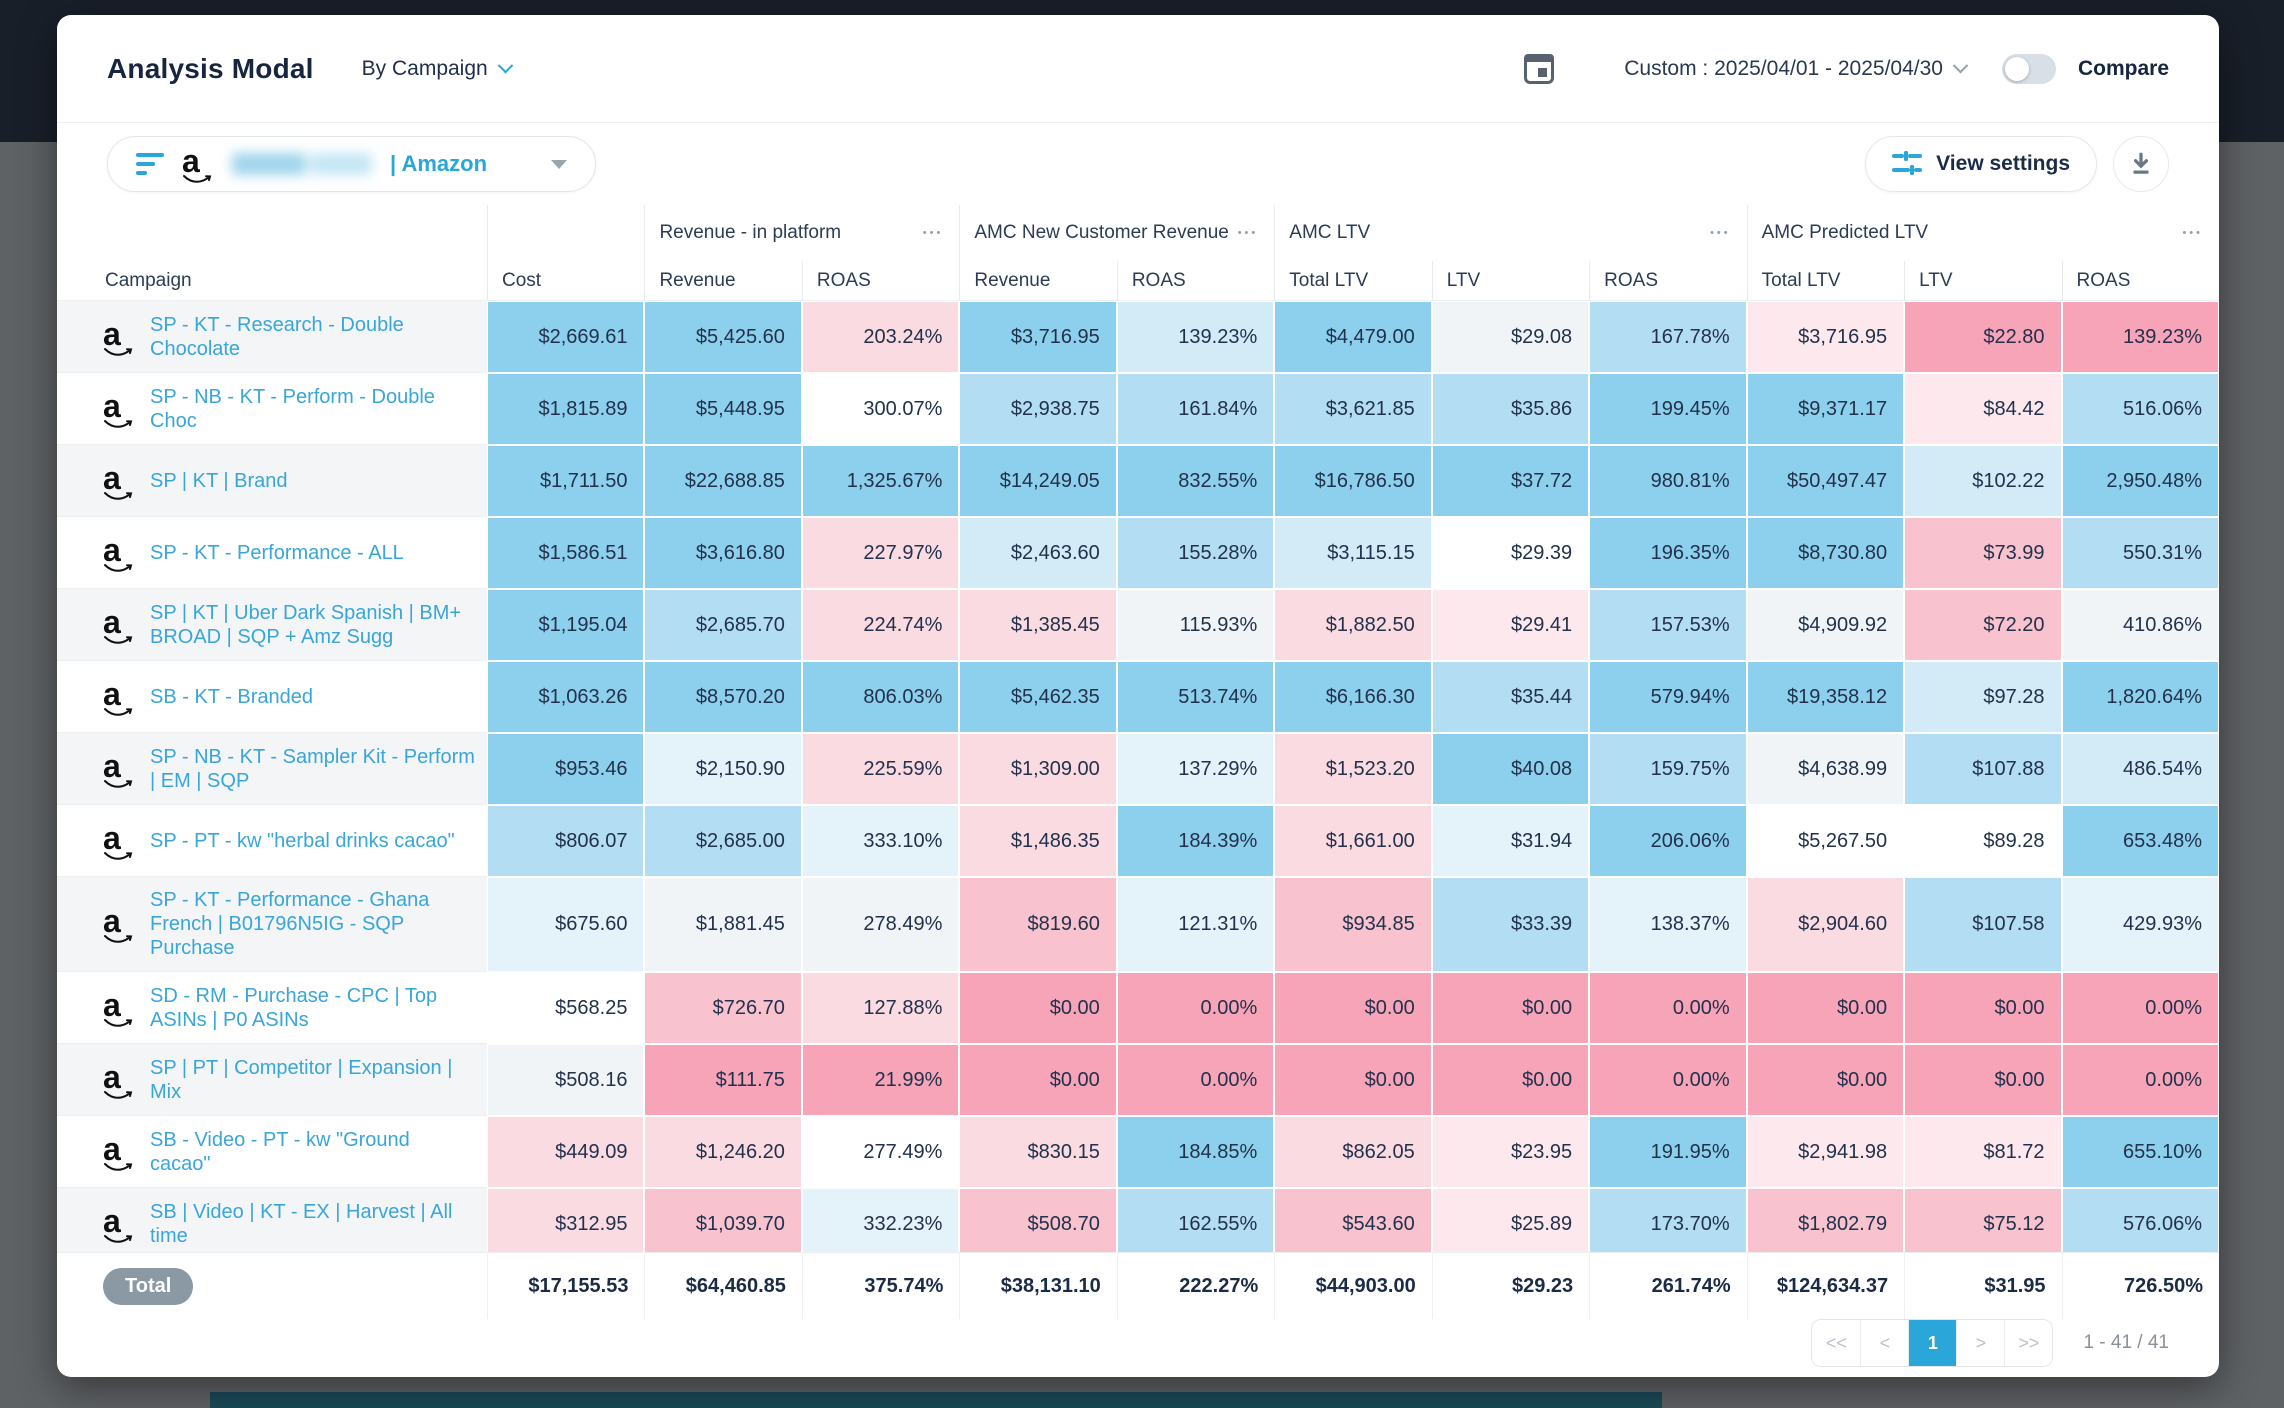 The width and height of the screenshot is (2284, 1408). Describe the element at coordinates (1983, 1152) in the screenshot. I see `amc-pred-ltv-cell: $81.72` at that location.